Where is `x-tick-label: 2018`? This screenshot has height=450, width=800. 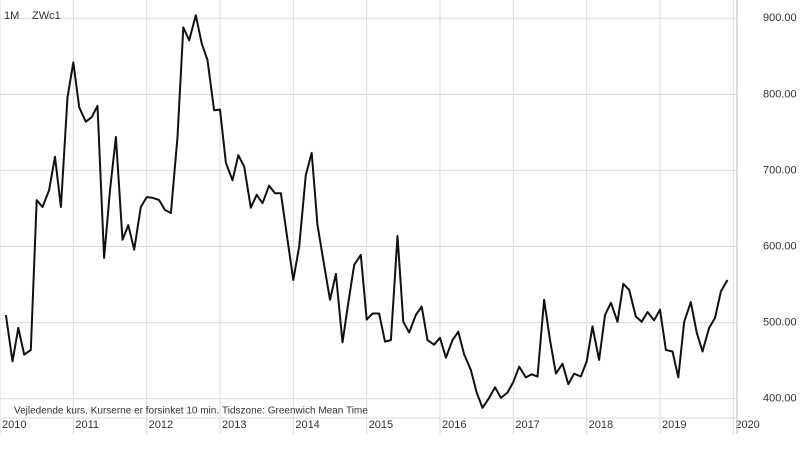 x-tick-label: 2018 is located at coordinates (601, 425).